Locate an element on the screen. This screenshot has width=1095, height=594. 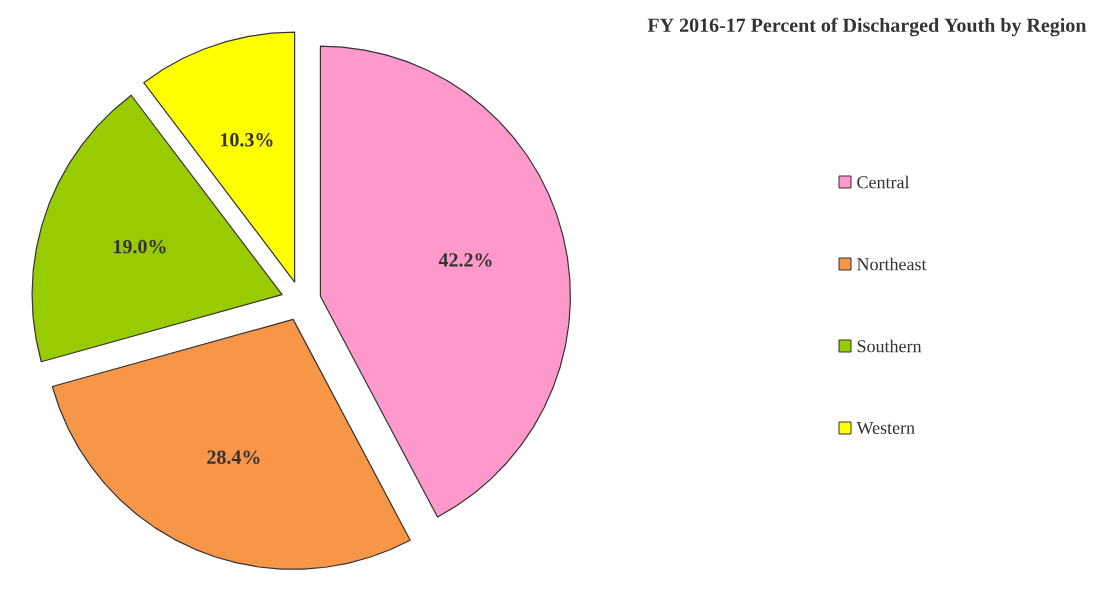
chart-title: FY 2016-17 Percent of Discharged Youth by Region is located at coordinates (867, 27).